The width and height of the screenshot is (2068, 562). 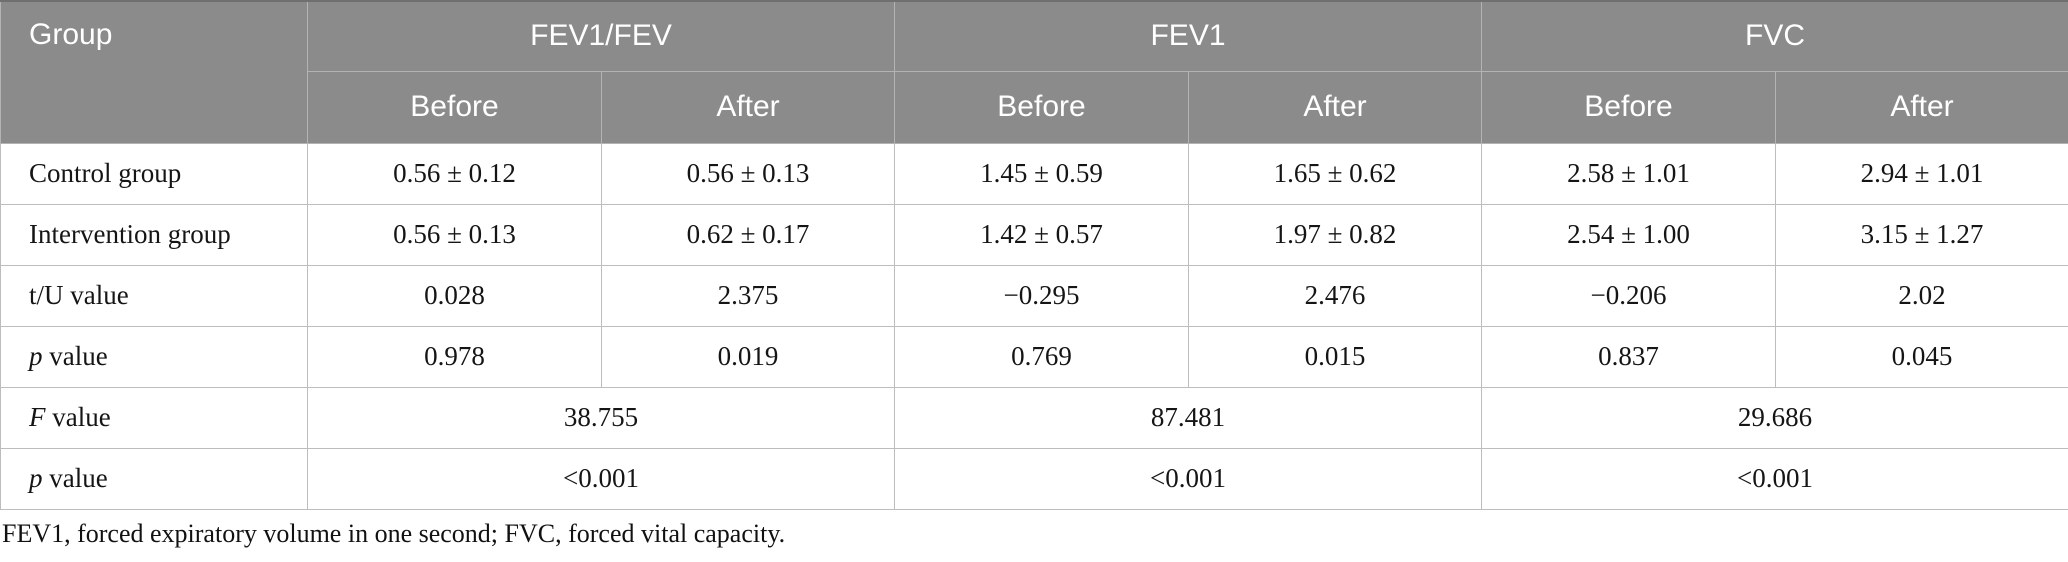 What do you see at coordinates (130, 234) in the screenshot?
I see `row-label-text: Intervention group` at bounding box center [130, 234].